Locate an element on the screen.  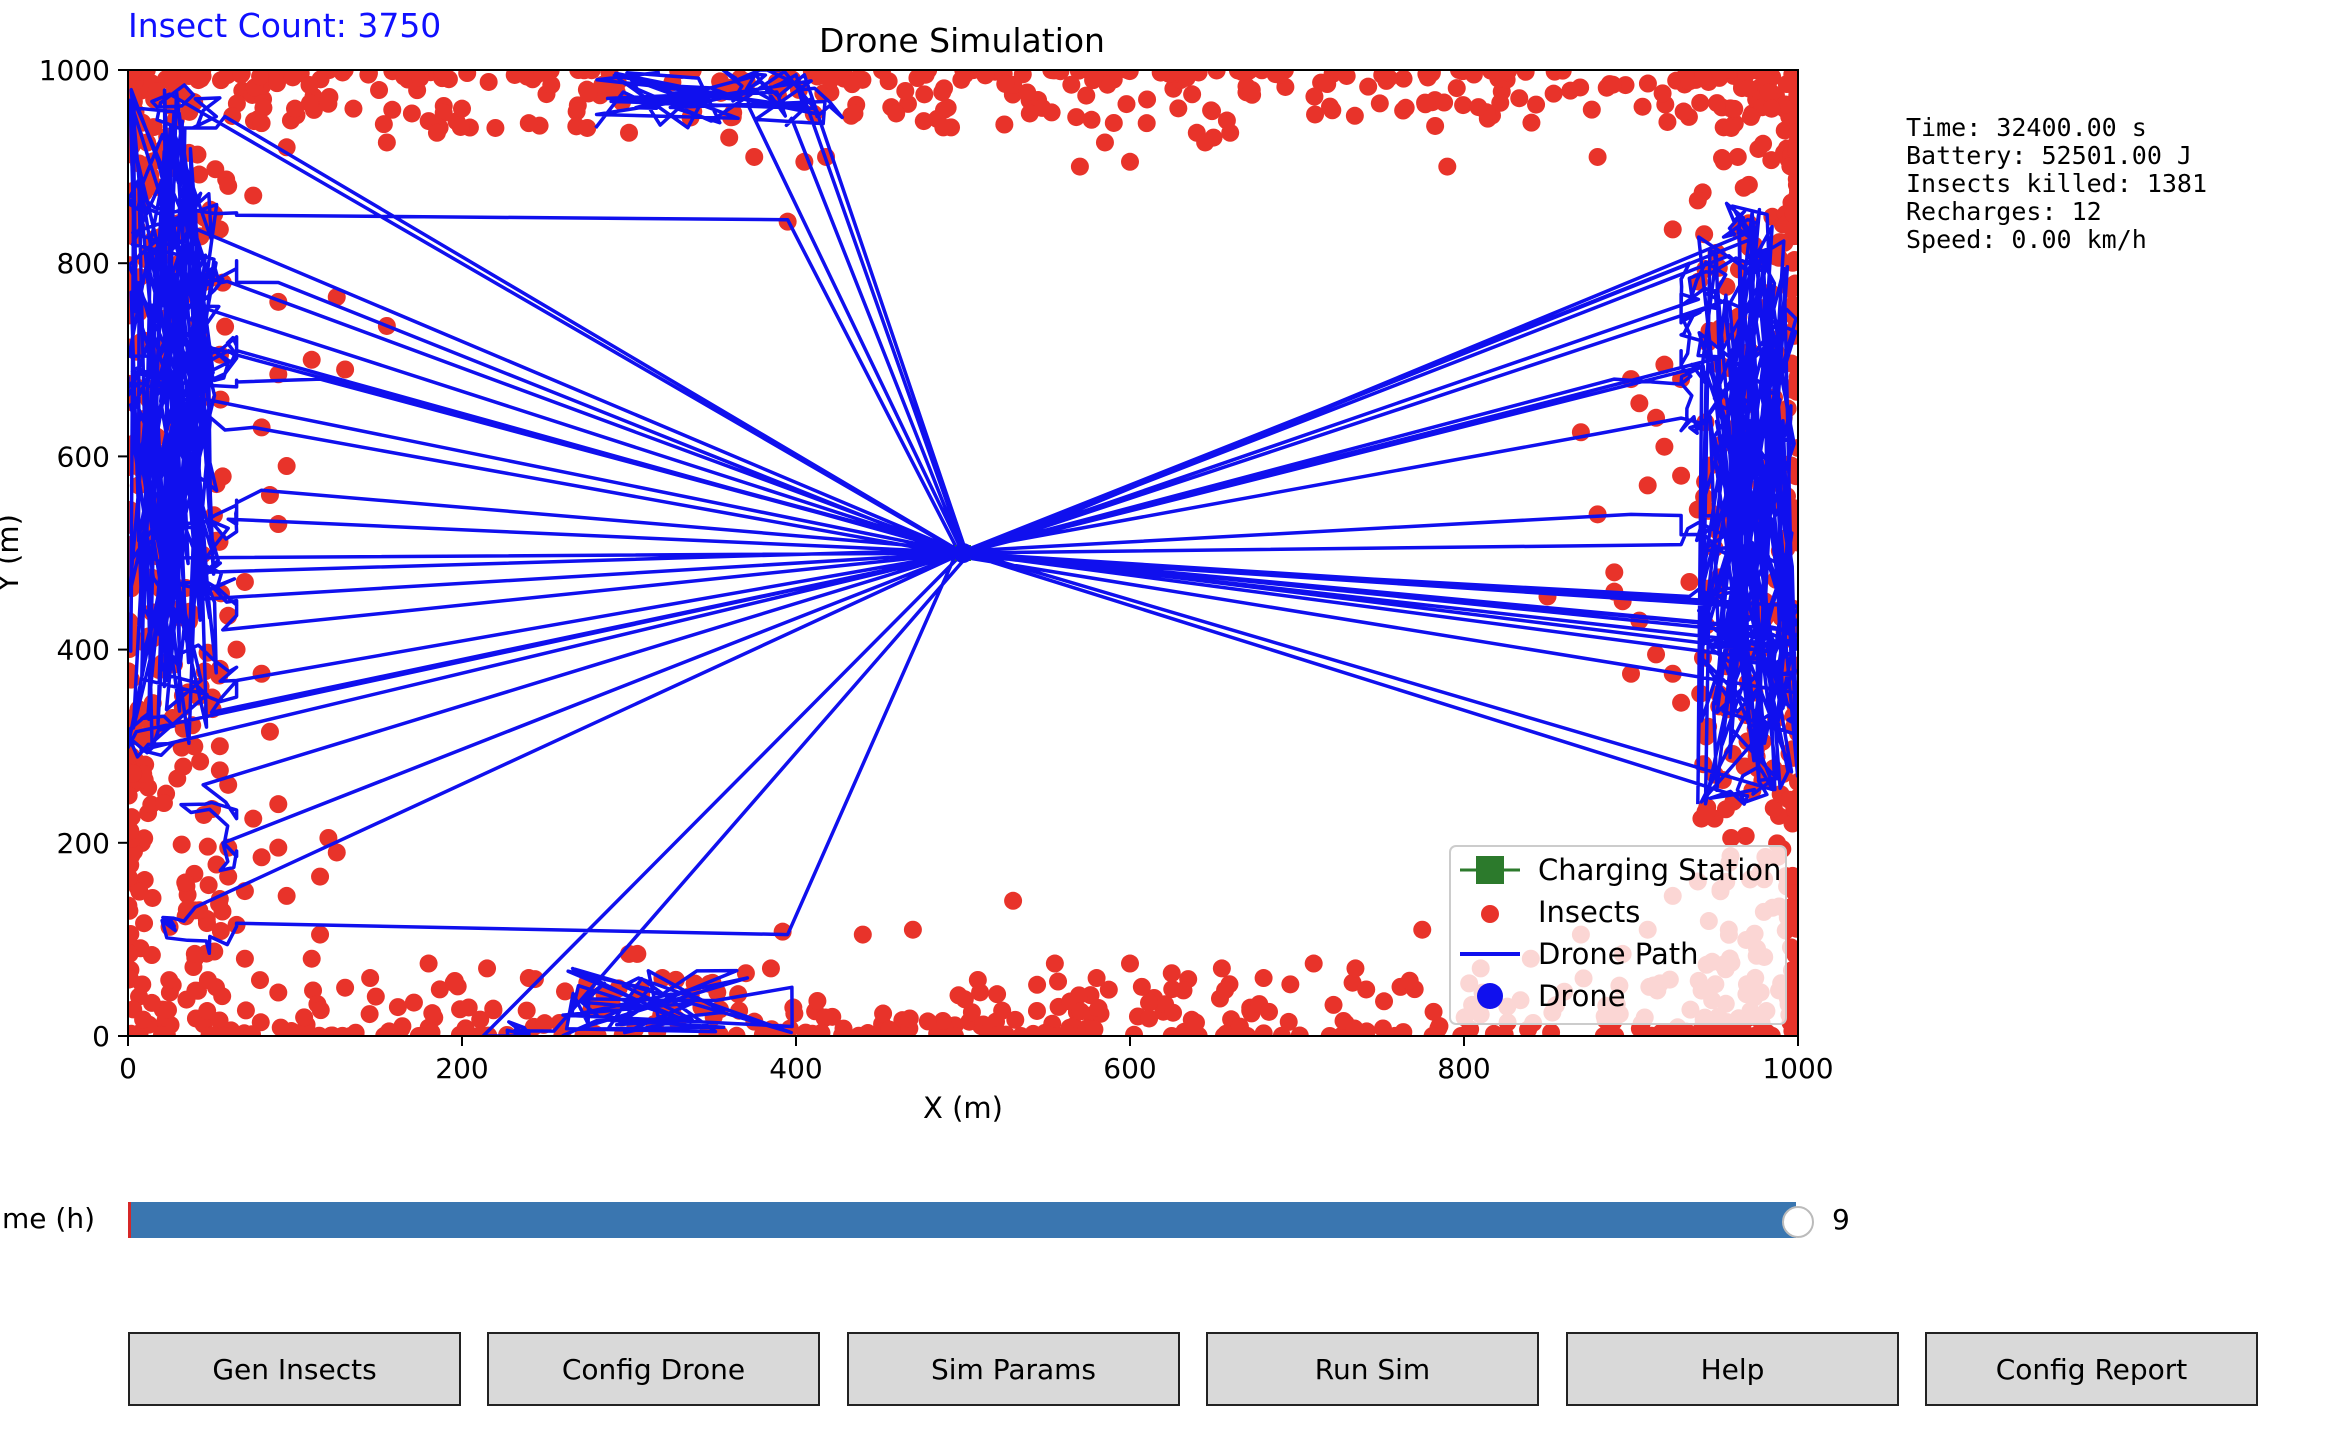
time-slider-initial-marker is located at coordinates (129, 1220).